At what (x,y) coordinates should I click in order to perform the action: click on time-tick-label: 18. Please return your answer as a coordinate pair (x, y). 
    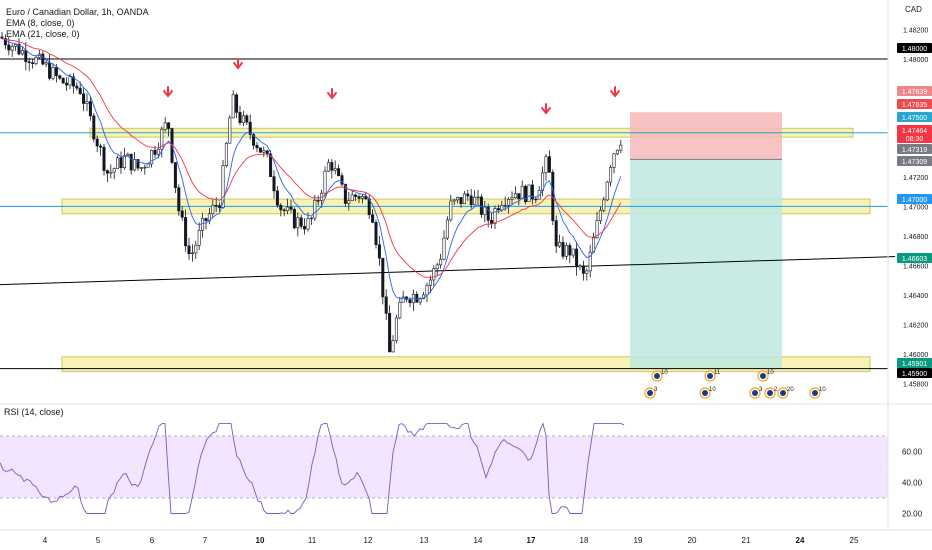
    Looking at the image, I should click on (584, 540).